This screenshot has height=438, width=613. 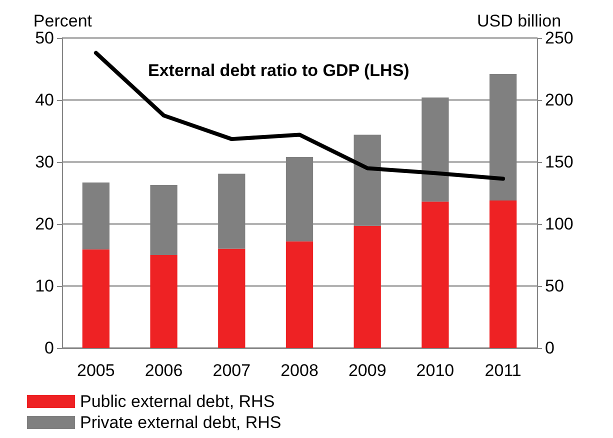 I want to click on y-tick-label: 30, so click(x=44, y=162).